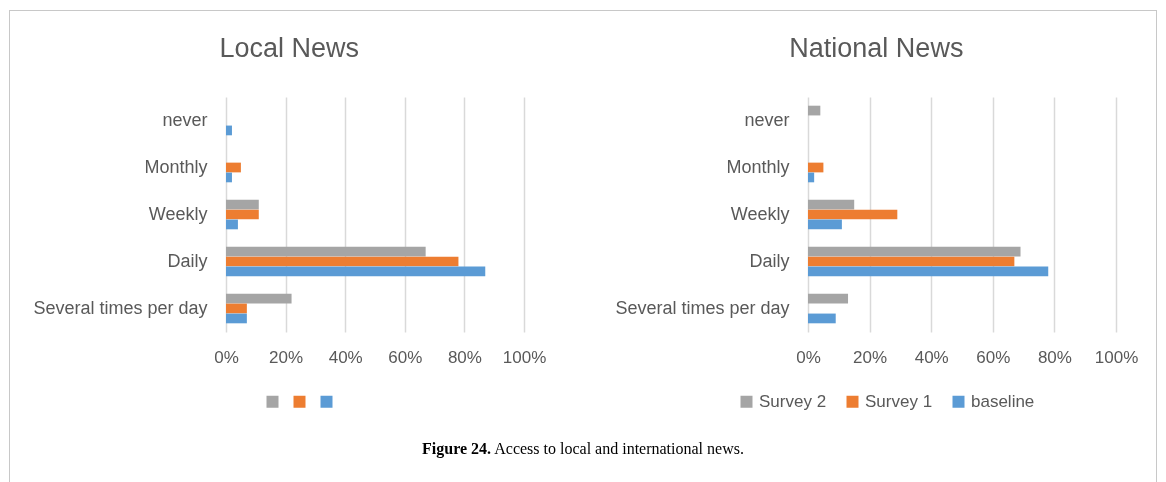 The width and height of the screenshot is (1166, 482). Describe the element at coordinates (289, 48) in the screenshot. I see `chart-title: Local News` at that location.